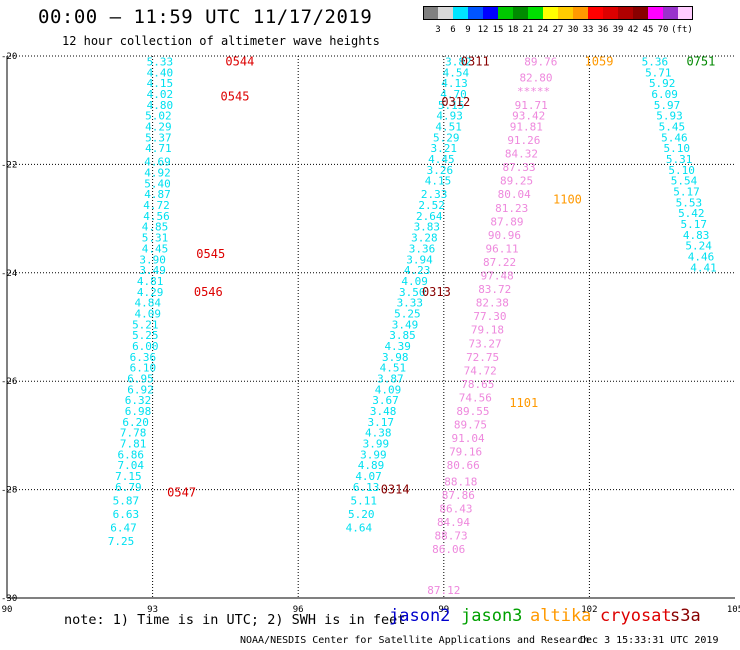  Describe the element at coordinates (371, 465) in the screenshot. I see `wave-height-value: 4.89` at that location.